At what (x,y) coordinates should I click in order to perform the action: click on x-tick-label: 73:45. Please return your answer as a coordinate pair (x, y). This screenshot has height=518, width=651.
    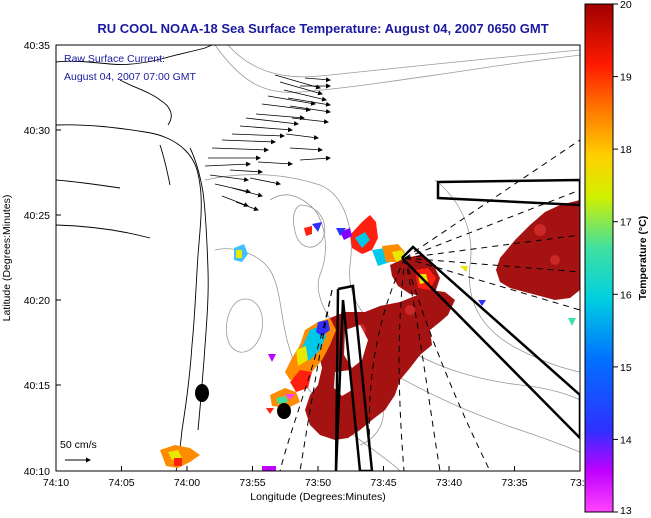
    Looking at the image, I should click on (383, 483).